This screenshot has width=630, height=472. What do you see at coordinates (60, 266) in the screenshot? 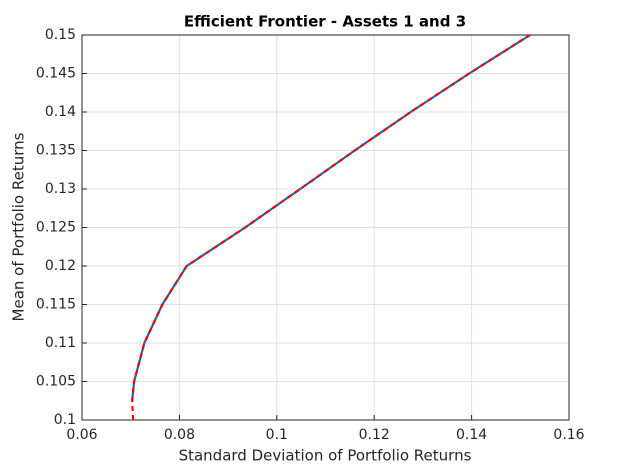
I see `y-tick-label: 0.12` at bounding box center [60, 266].